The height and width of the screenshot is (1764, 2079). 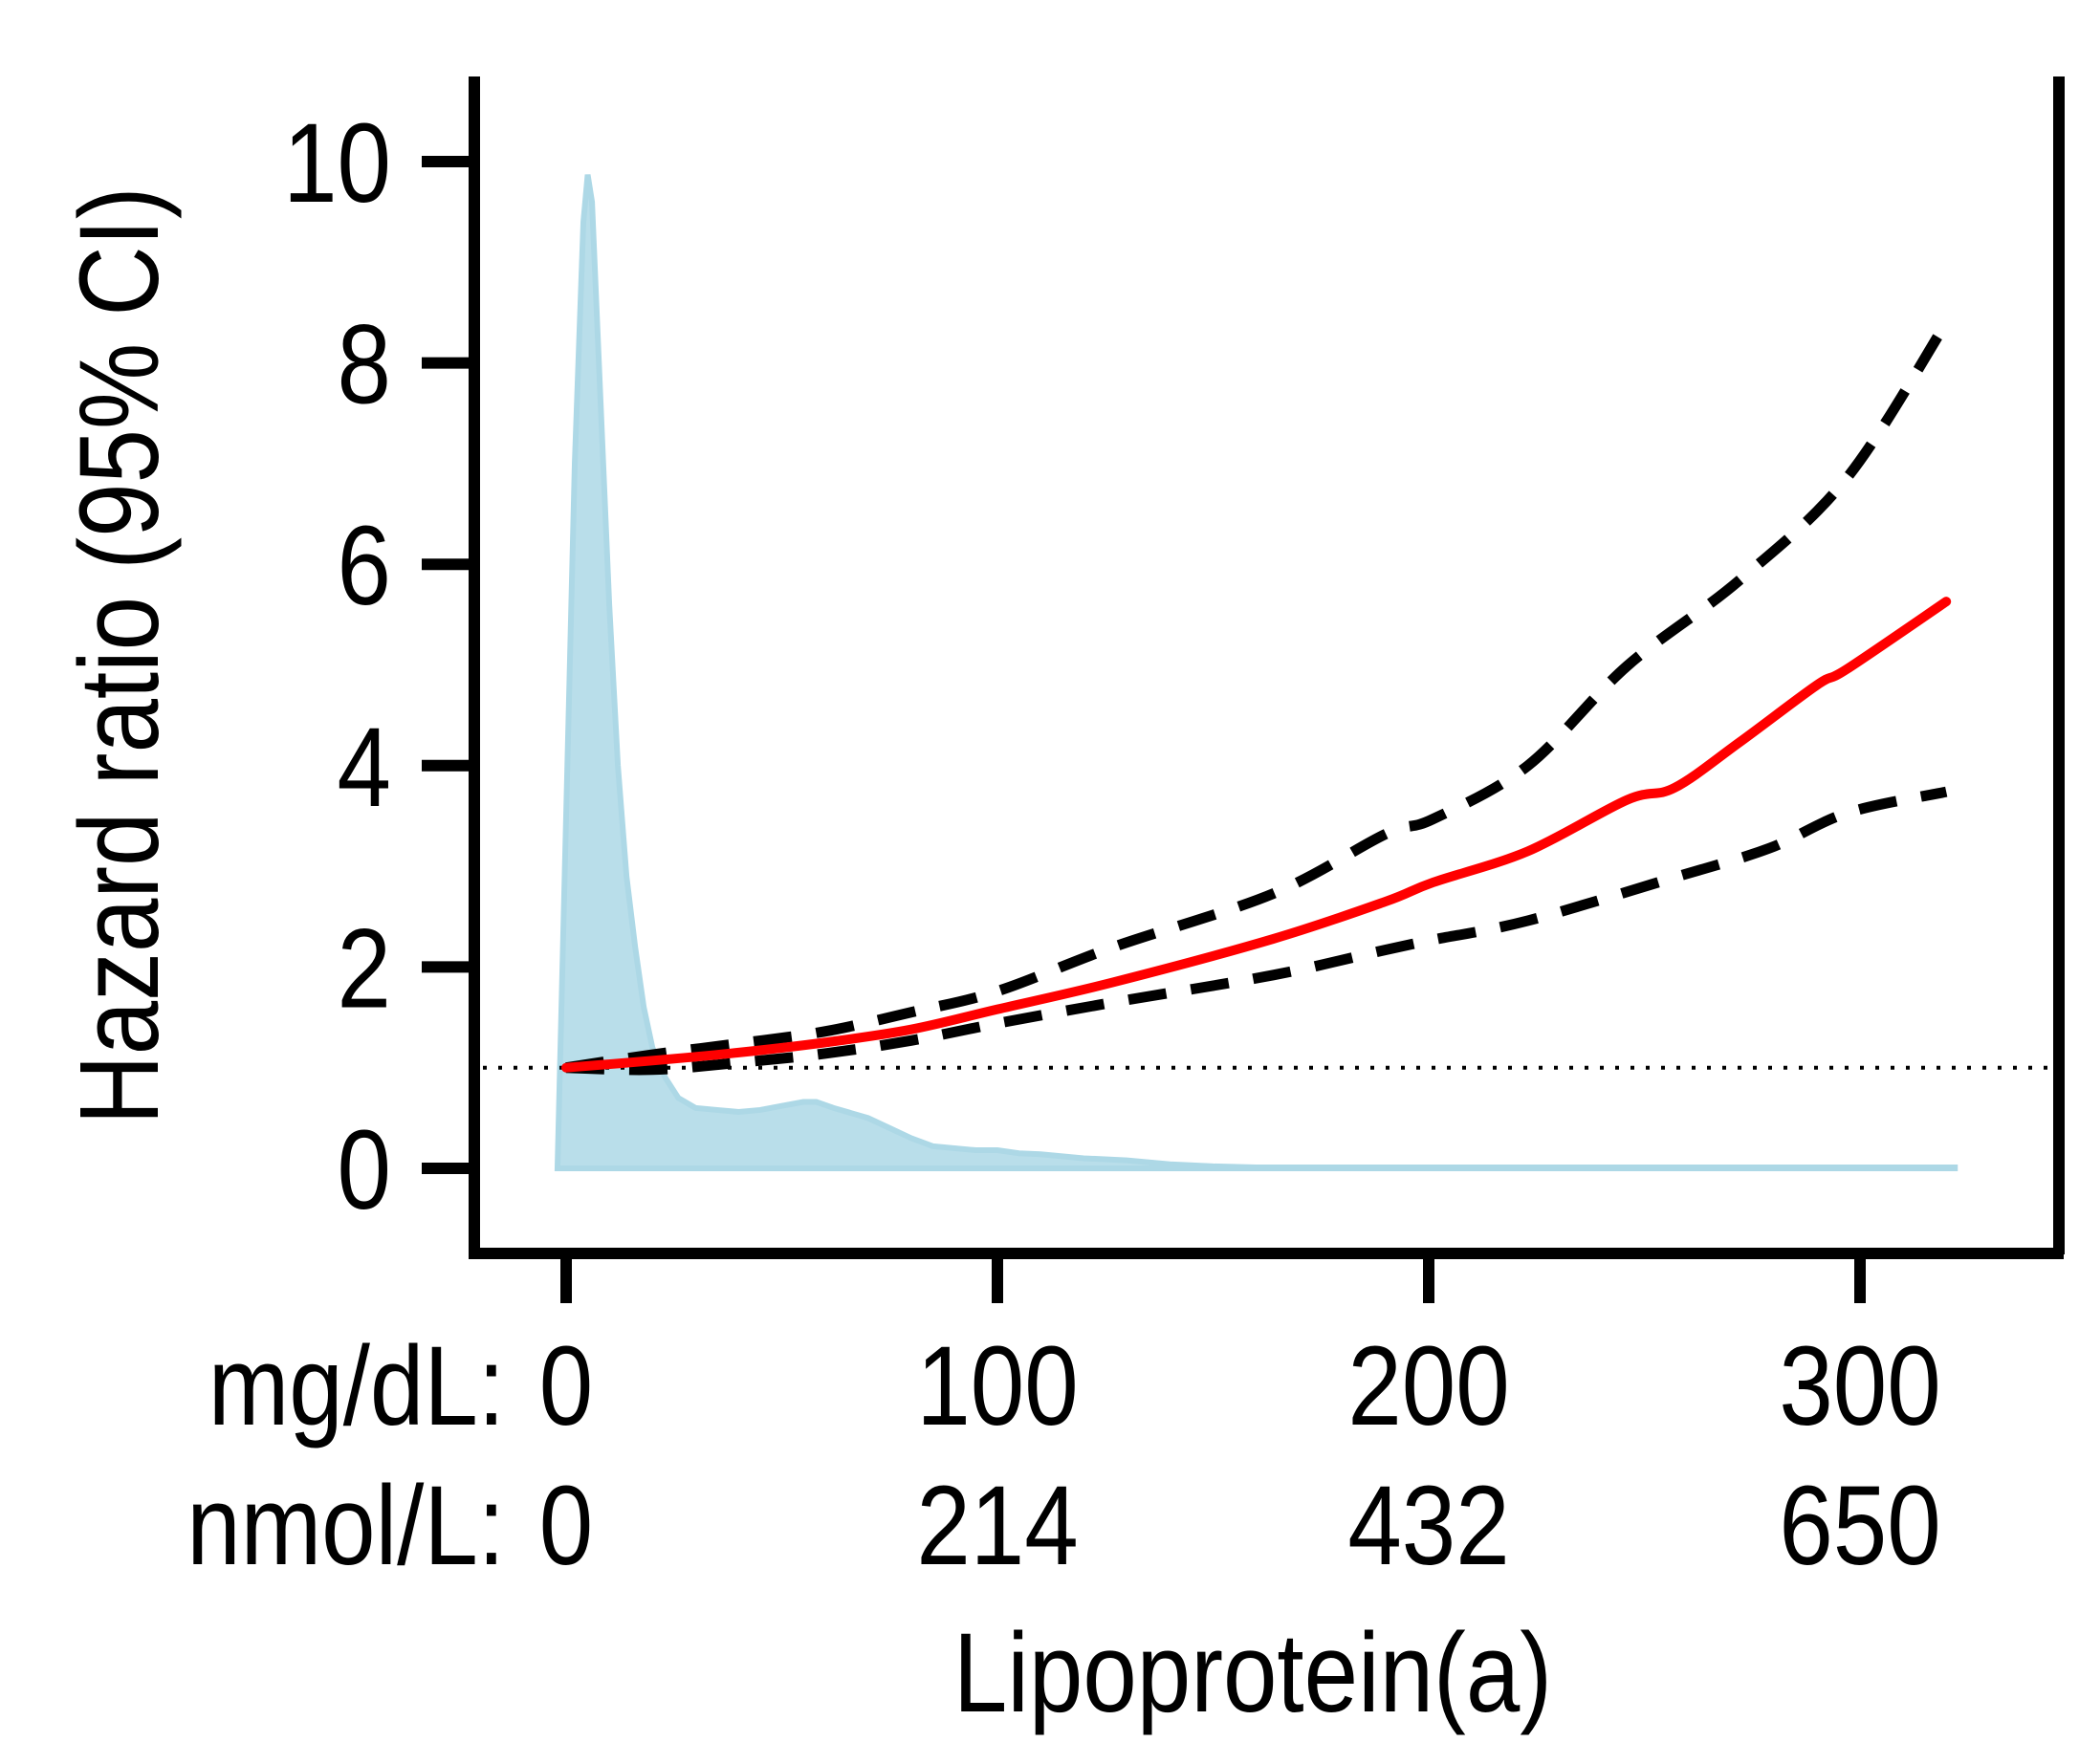 What do you see at coordinates (1428, 1526) in the screenshot?
I see `x-tick-label-nmol: 432` at bounding box center [1428, 1526].